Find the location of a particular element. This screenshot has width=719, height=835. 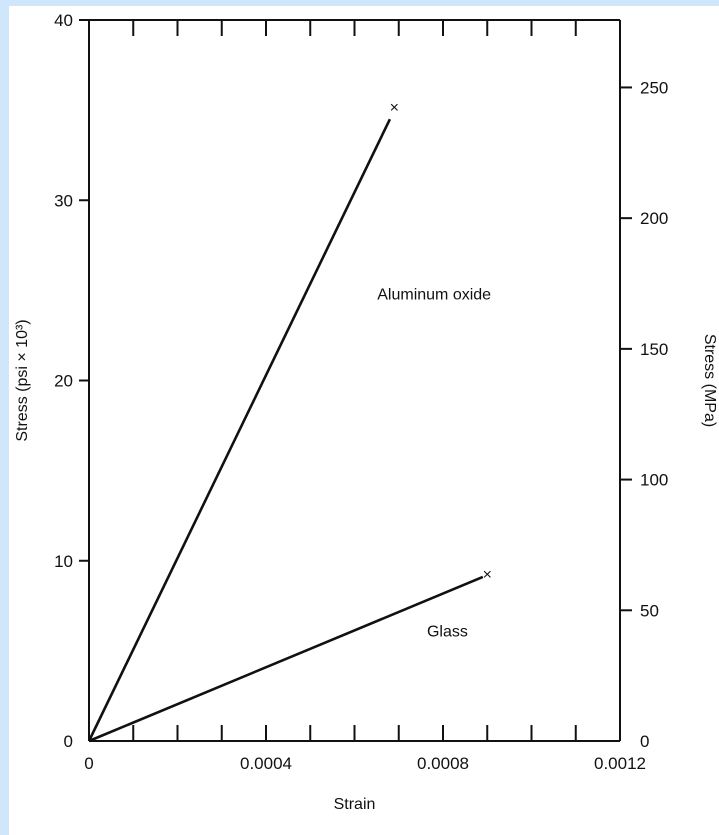

series-line is located at coordinates (286, 659).